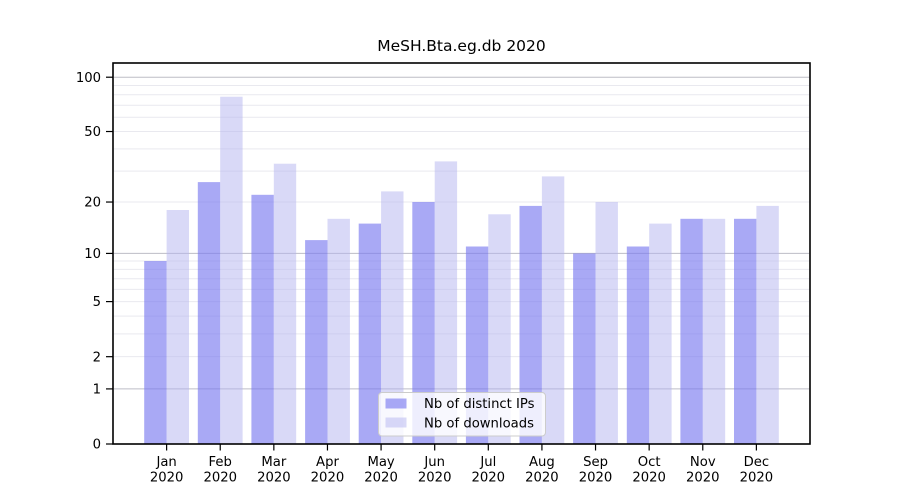 The image size is (900, 504). Describe the element at coordinates (649, 470) in the screenshot. I see `x-tick-label: Oct 2020` at that location.